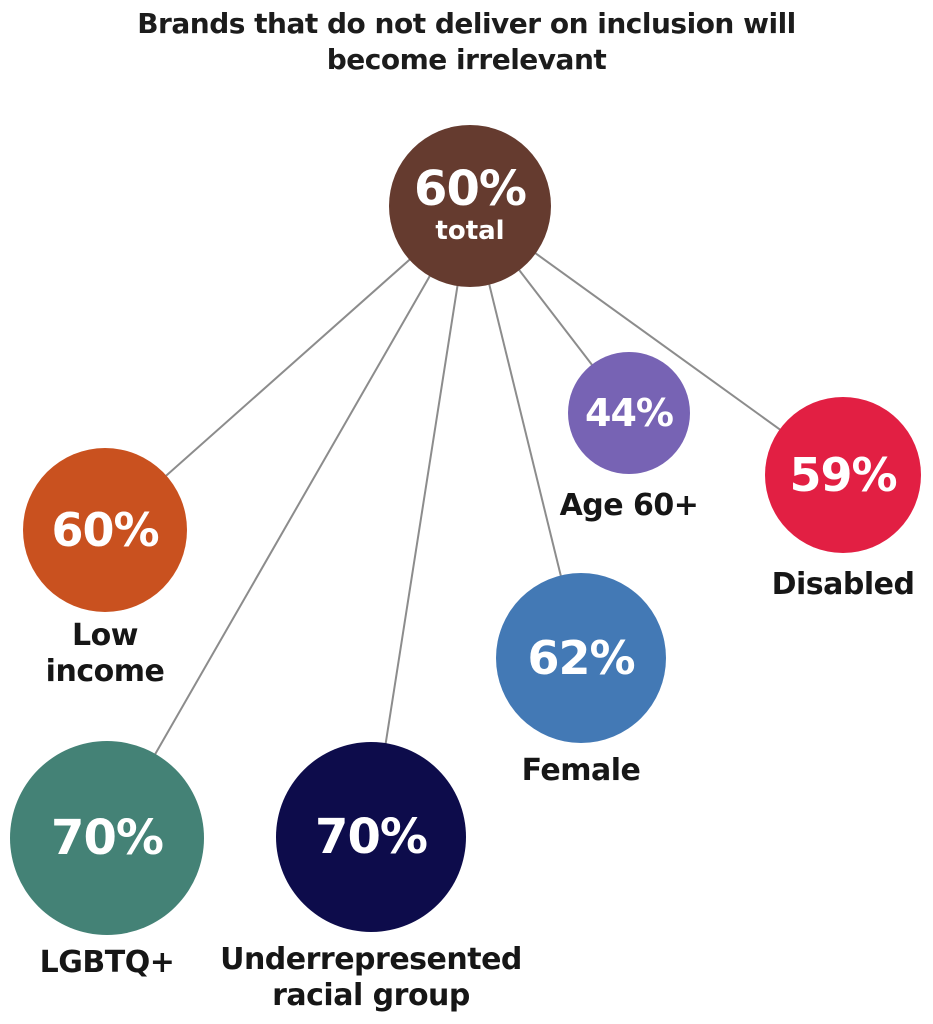 The width and height of the screenshot is (933, 1024). What do you see at coordinates (105, 653) in the screenshot?
I see `bubble-label-low-income: Low income` at bounding box center [105, 653].